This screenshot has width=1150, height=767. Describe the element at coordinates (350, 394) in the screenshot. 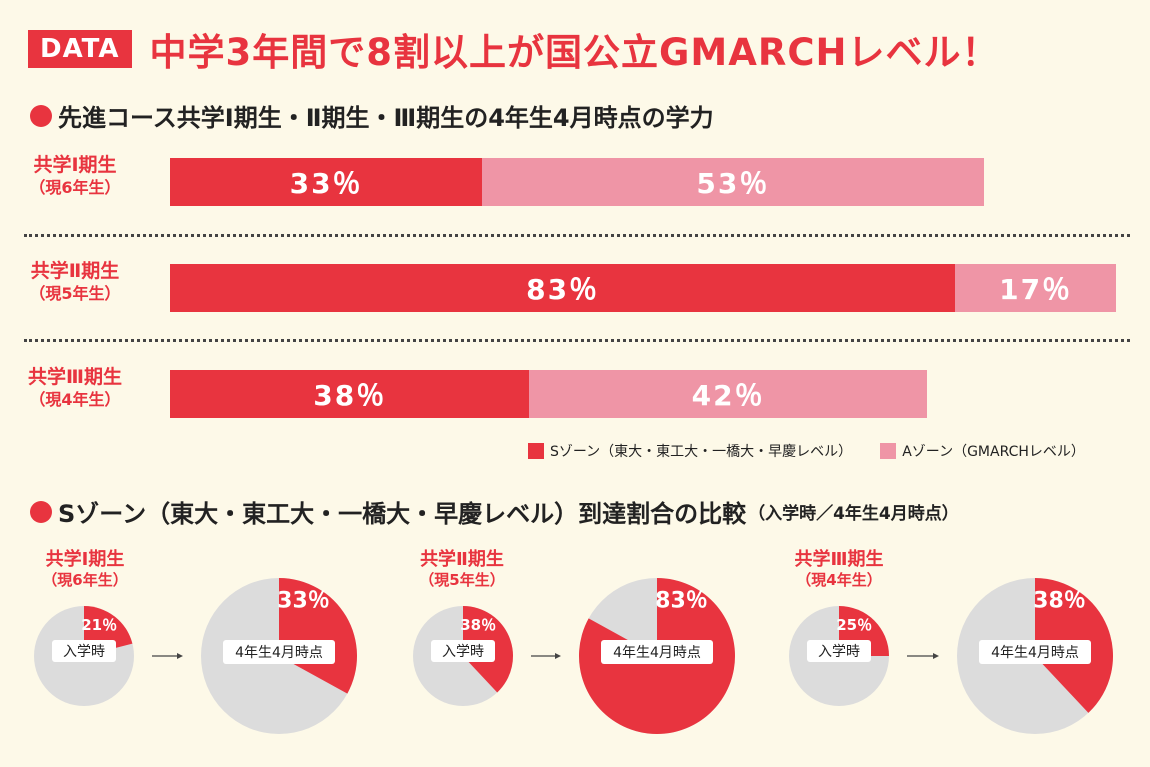

I see `bar-segment-s: 38％` at that location.